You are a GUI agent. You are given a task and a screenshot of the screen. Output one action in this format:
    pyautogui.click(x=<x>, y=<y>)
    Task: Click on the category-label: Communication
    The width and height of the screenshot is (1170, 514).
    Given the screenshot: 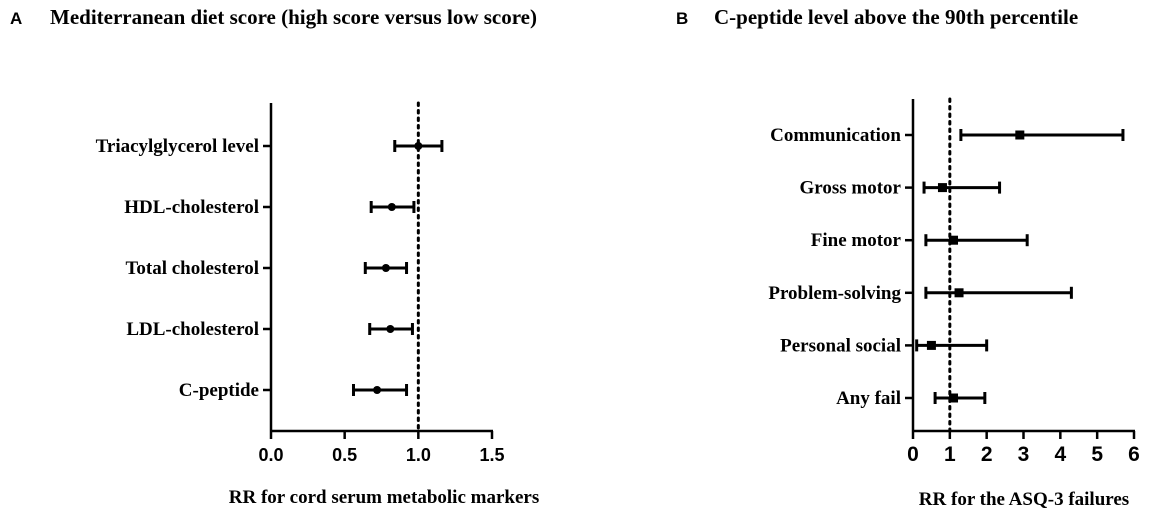 What is the action you would take?
    pyautogui.click(x=835, y=135)
    